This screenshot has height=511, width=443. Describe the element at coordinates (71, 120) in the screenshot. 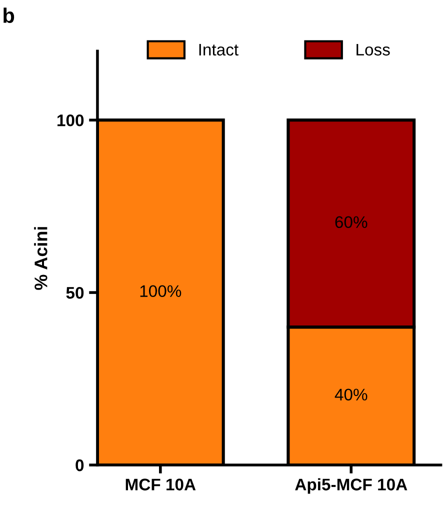

I see `y-tick-label: 100` at that location.